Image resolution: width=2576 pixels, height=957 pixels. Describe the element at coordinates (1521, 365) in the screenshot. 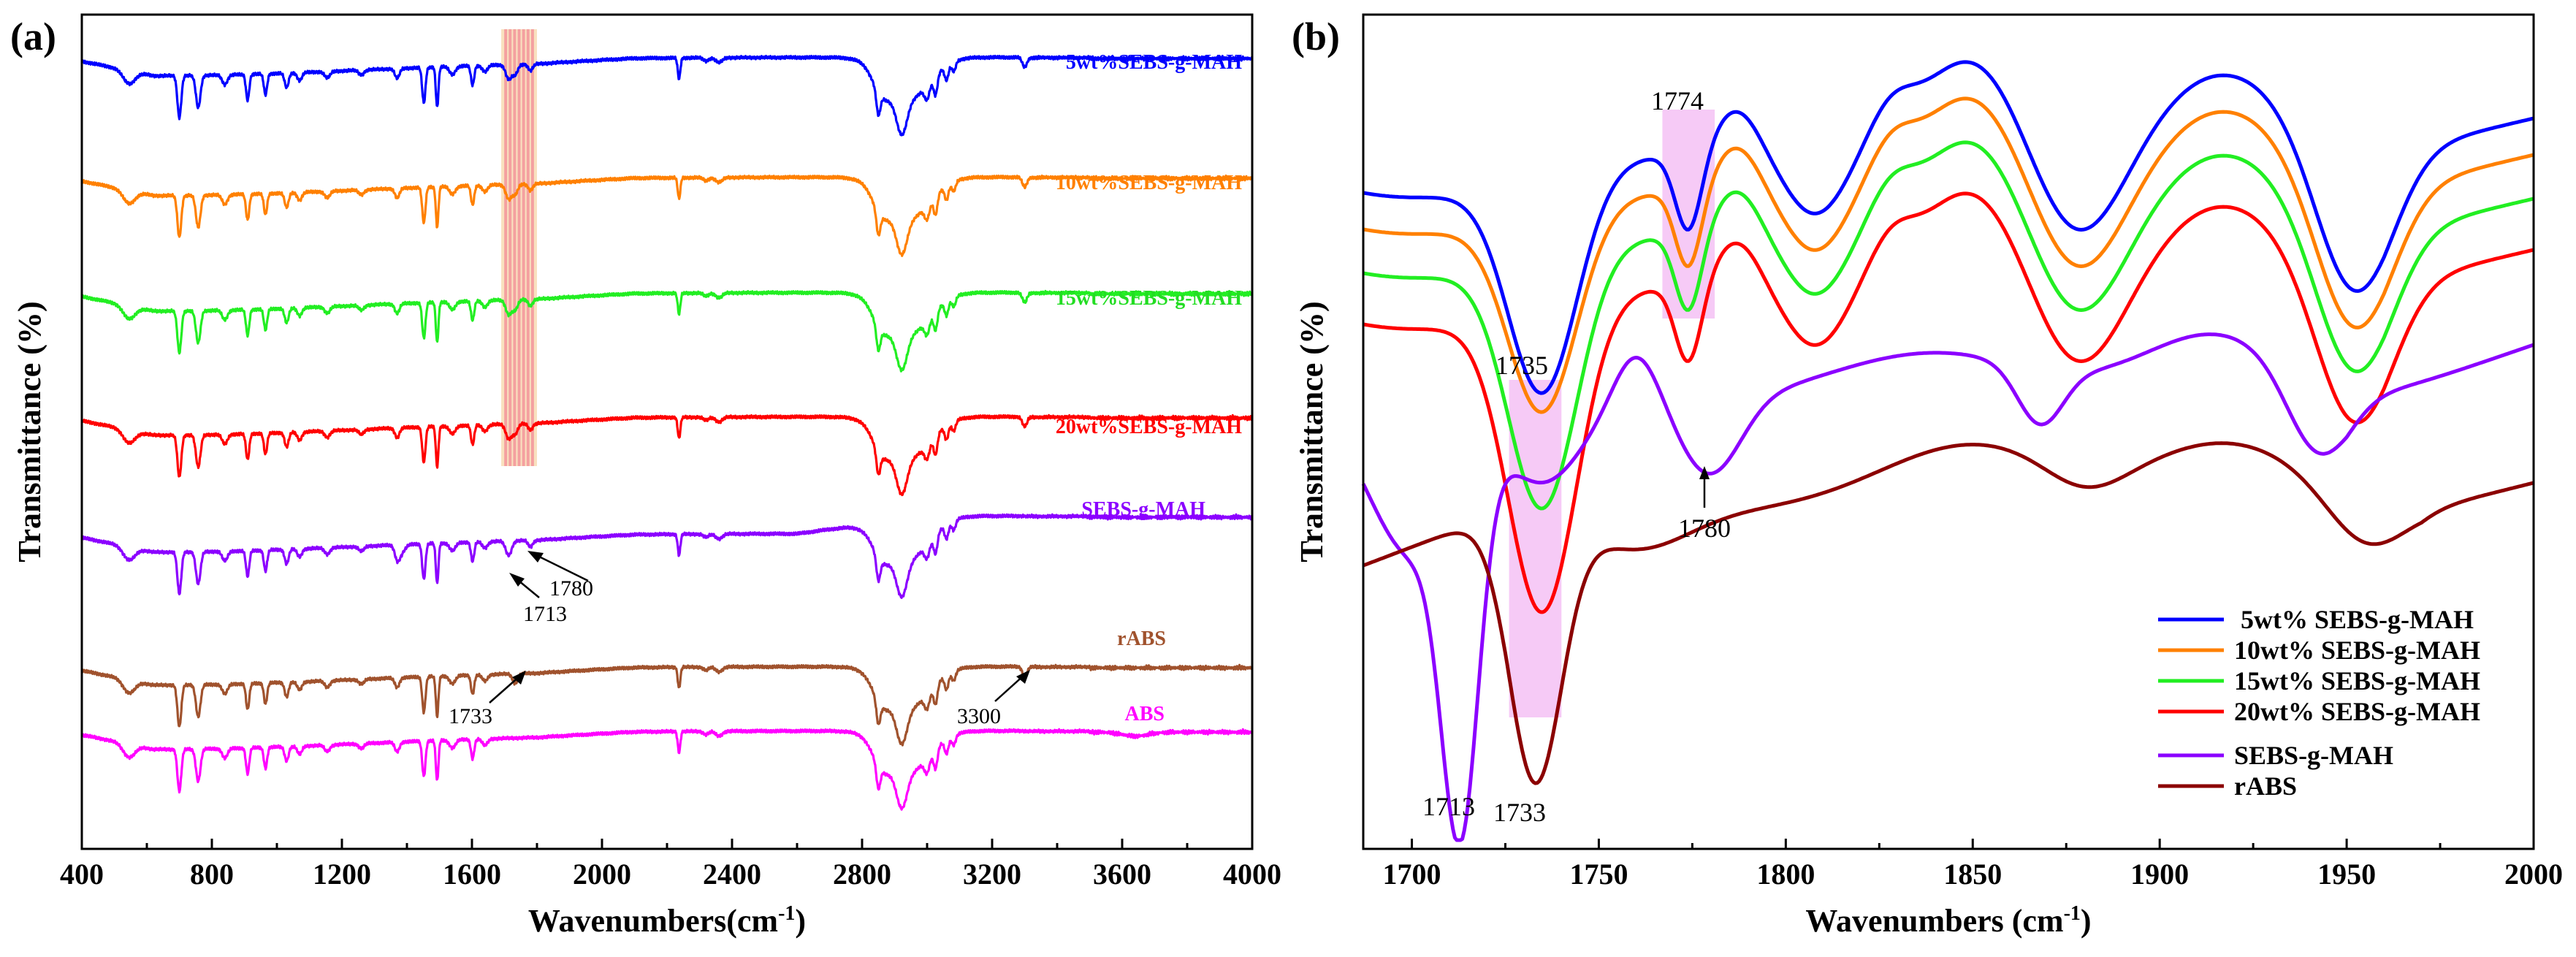

I see `panel-b-annot-1735: 1735` at that location.